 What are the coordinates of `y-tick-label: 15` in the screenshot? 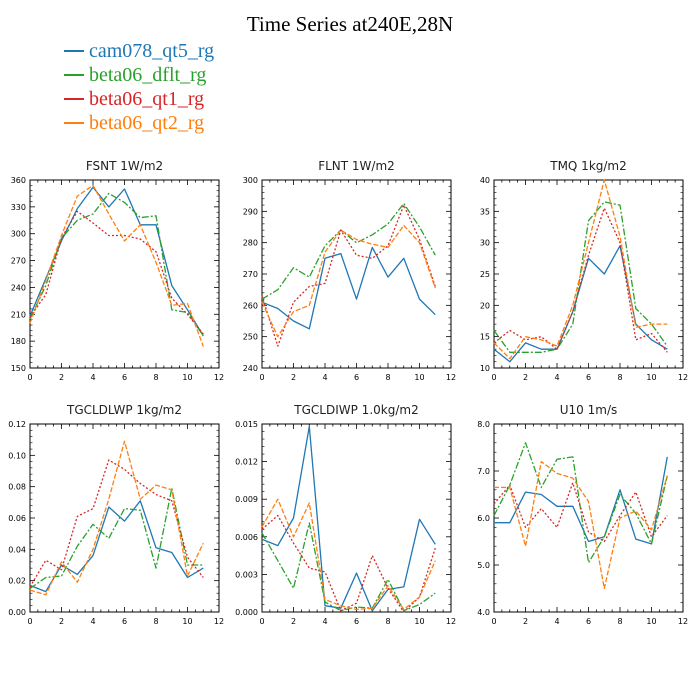 It's located at (485, 337).